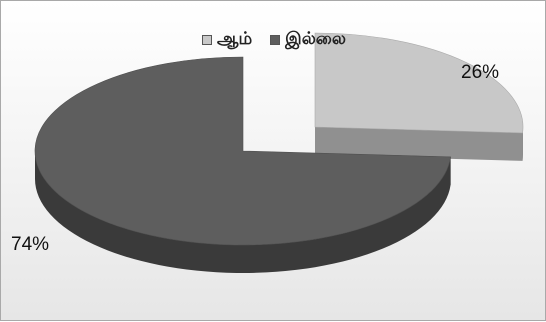 This screenshot has height=322, width=546. What do you see at coordinates (207, 40) in the screenshot?
I see `legend-swatch-yes` at bounding box center [207, 40].